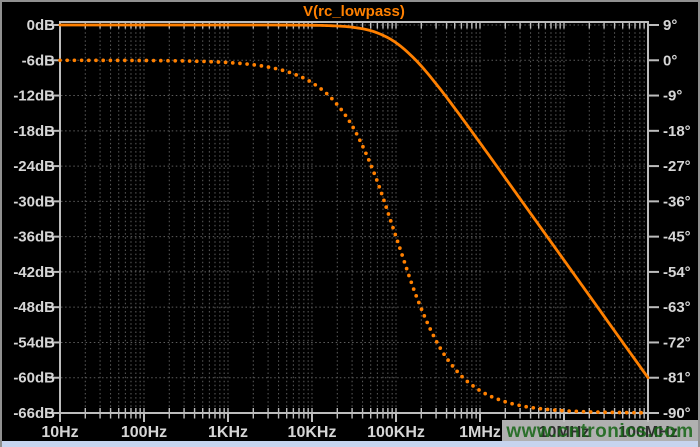 This screenshot has height=447, width=700. I want to click on window-bottom-edge, so click(350, 444).